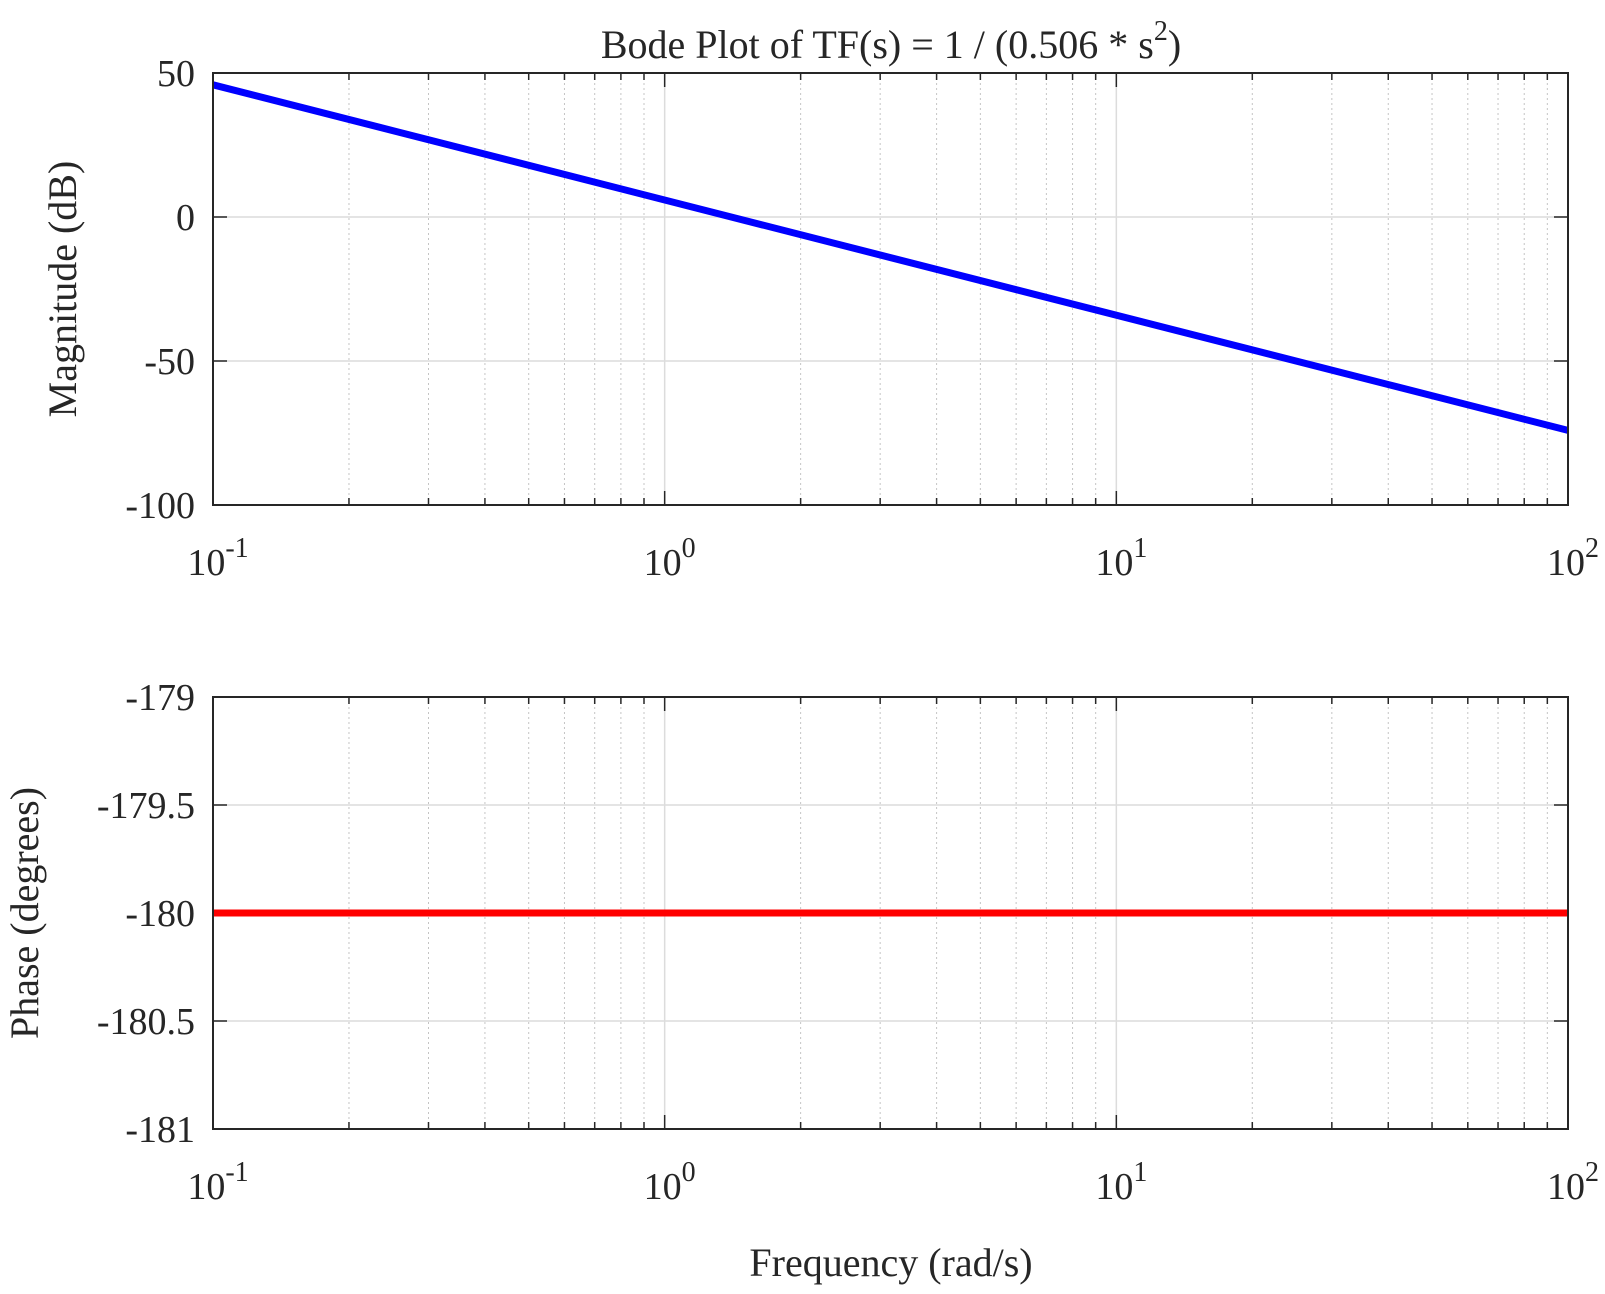 The height and width of the screenshot is (1294, 1605). What do you see at coordinates (160, 506) in the screenshot?
I see `magnitude-y-tick-label: -100` at bounding box center [160, 506].